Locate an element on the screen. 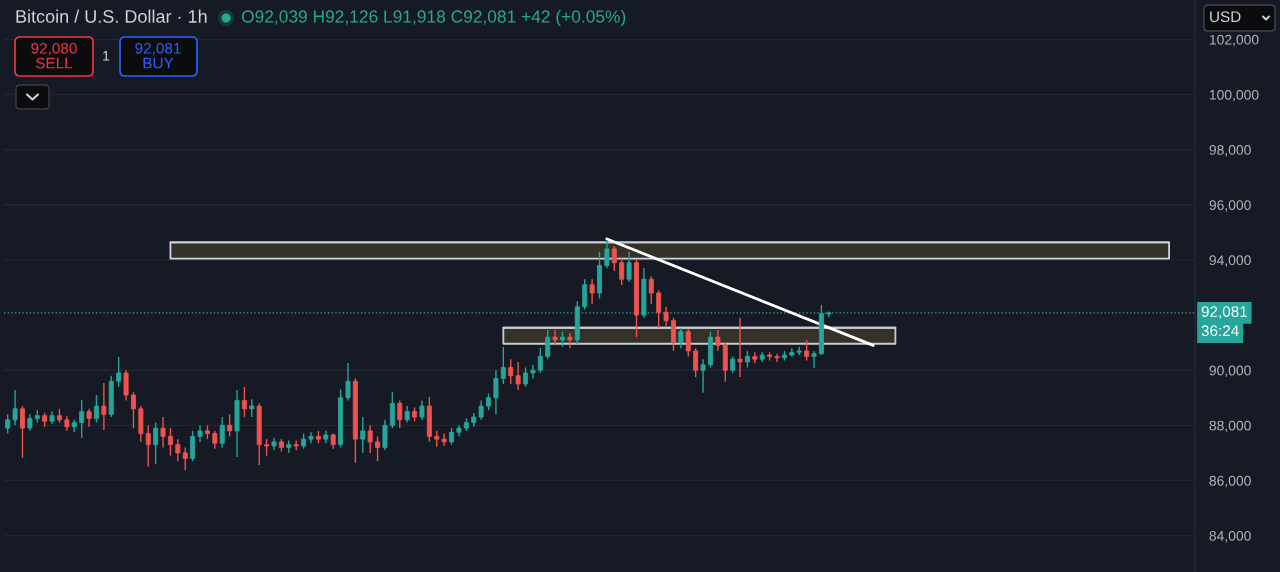 Image resolution: width=1280 pixels, height=572 pixels. y-tick-label: 102,000 is located at coordinates (1234, 40).